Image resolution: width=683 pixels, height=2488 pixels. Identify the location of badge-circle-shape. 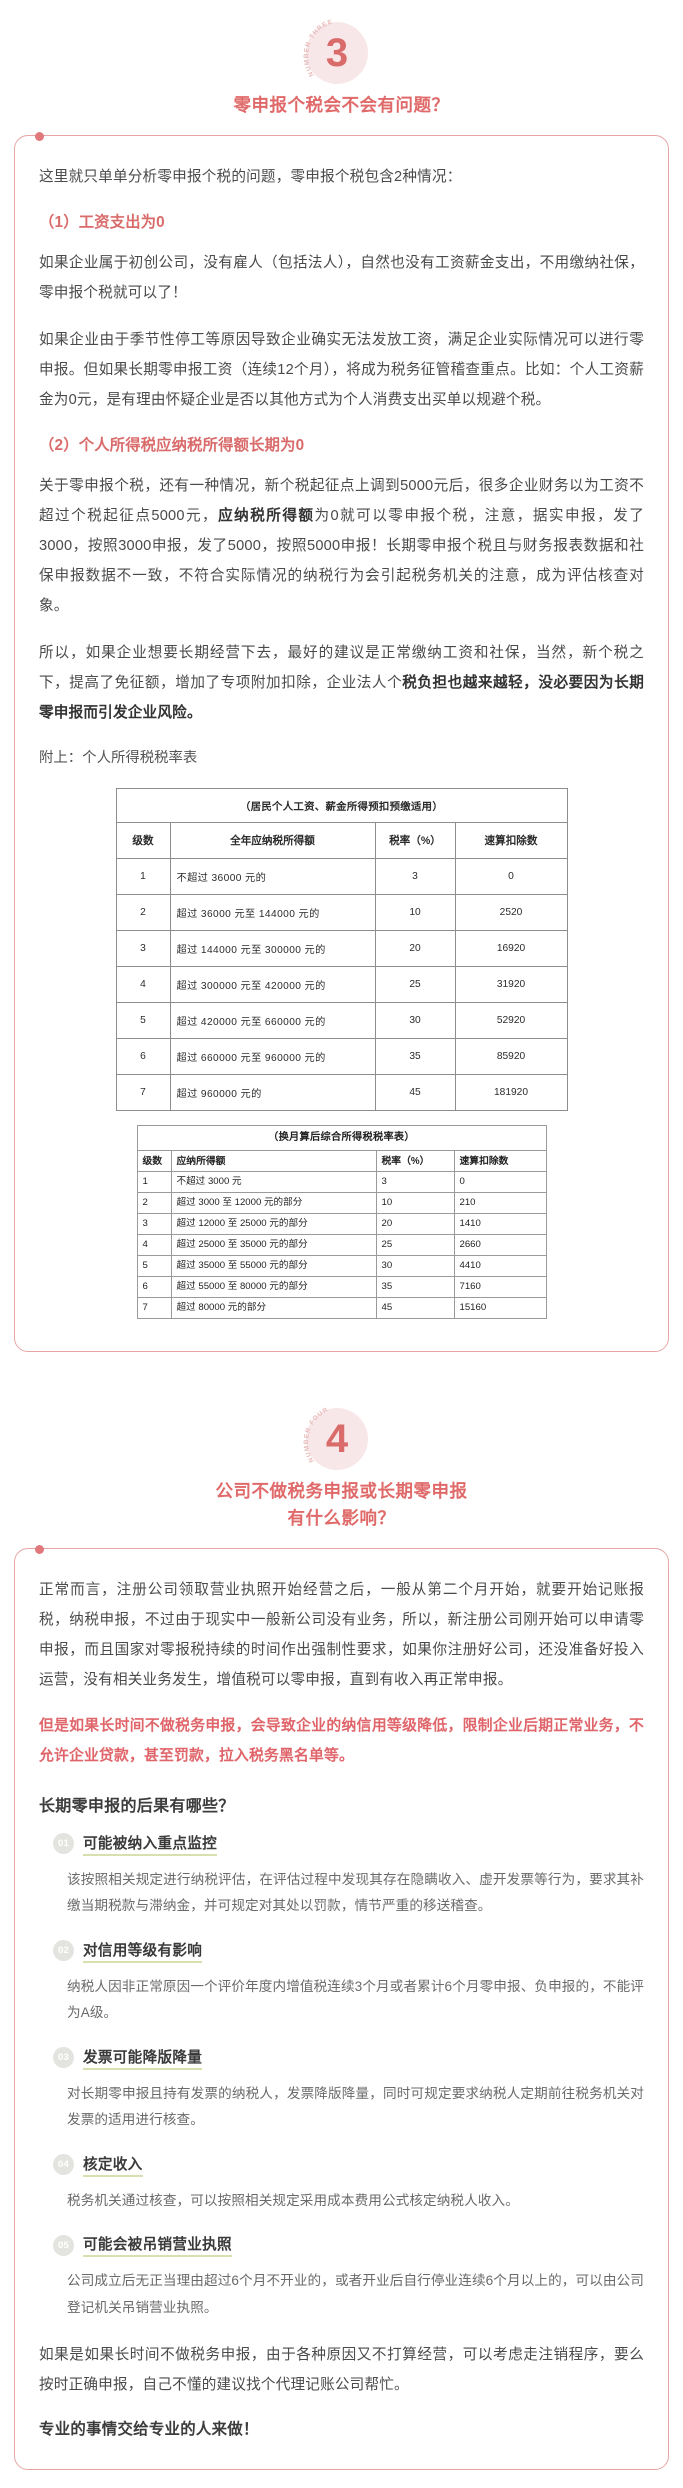
(336, 53).